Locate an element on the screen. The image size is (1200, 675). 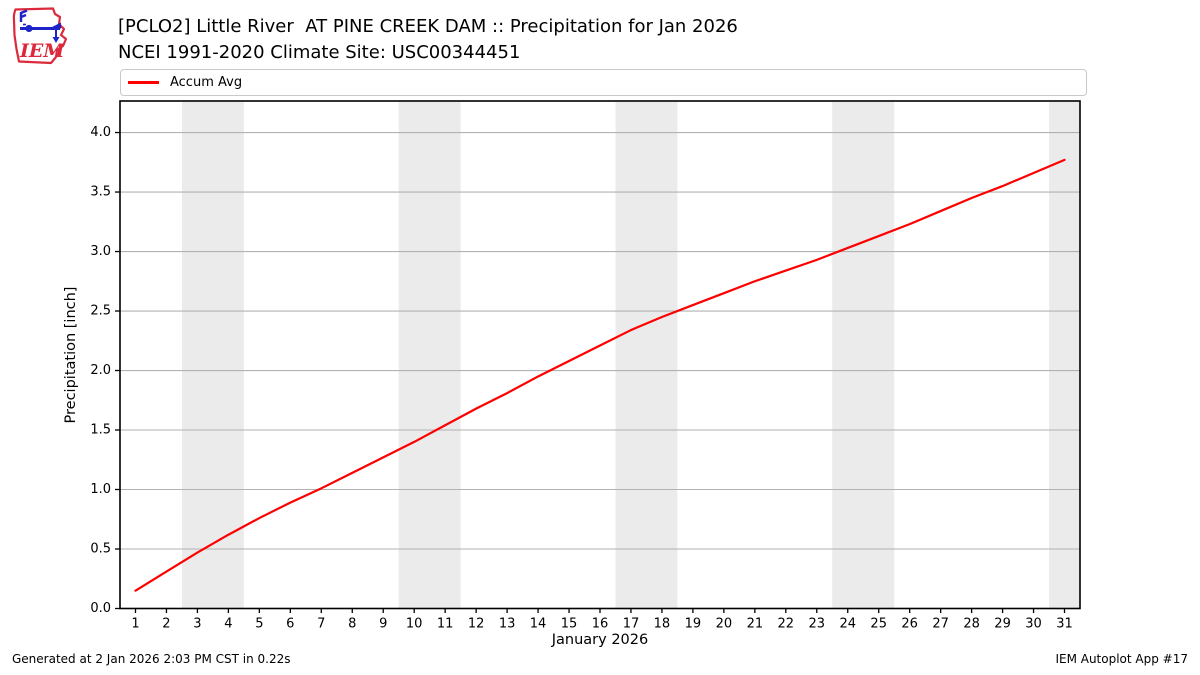
x-tick-label: 31 is located at coordinates (1064, 623).